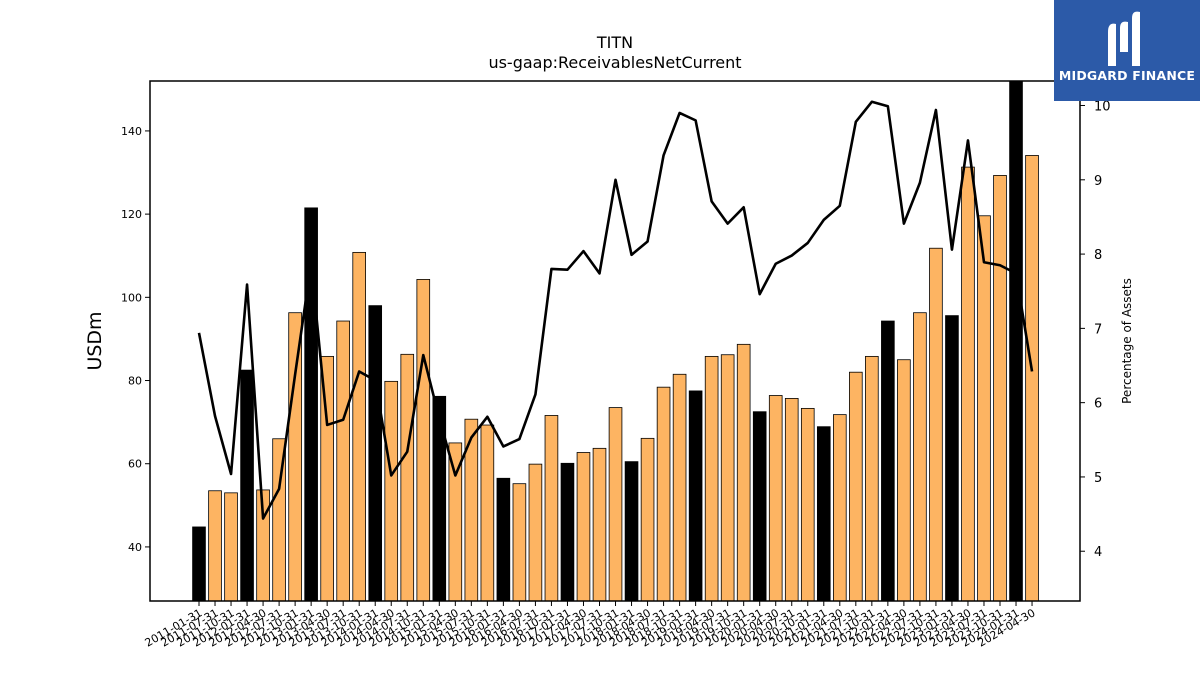 Image resolution: width=1200 pixels, height=675 pixels. I want to click on y-tick-label: 140, so click(131, 131).